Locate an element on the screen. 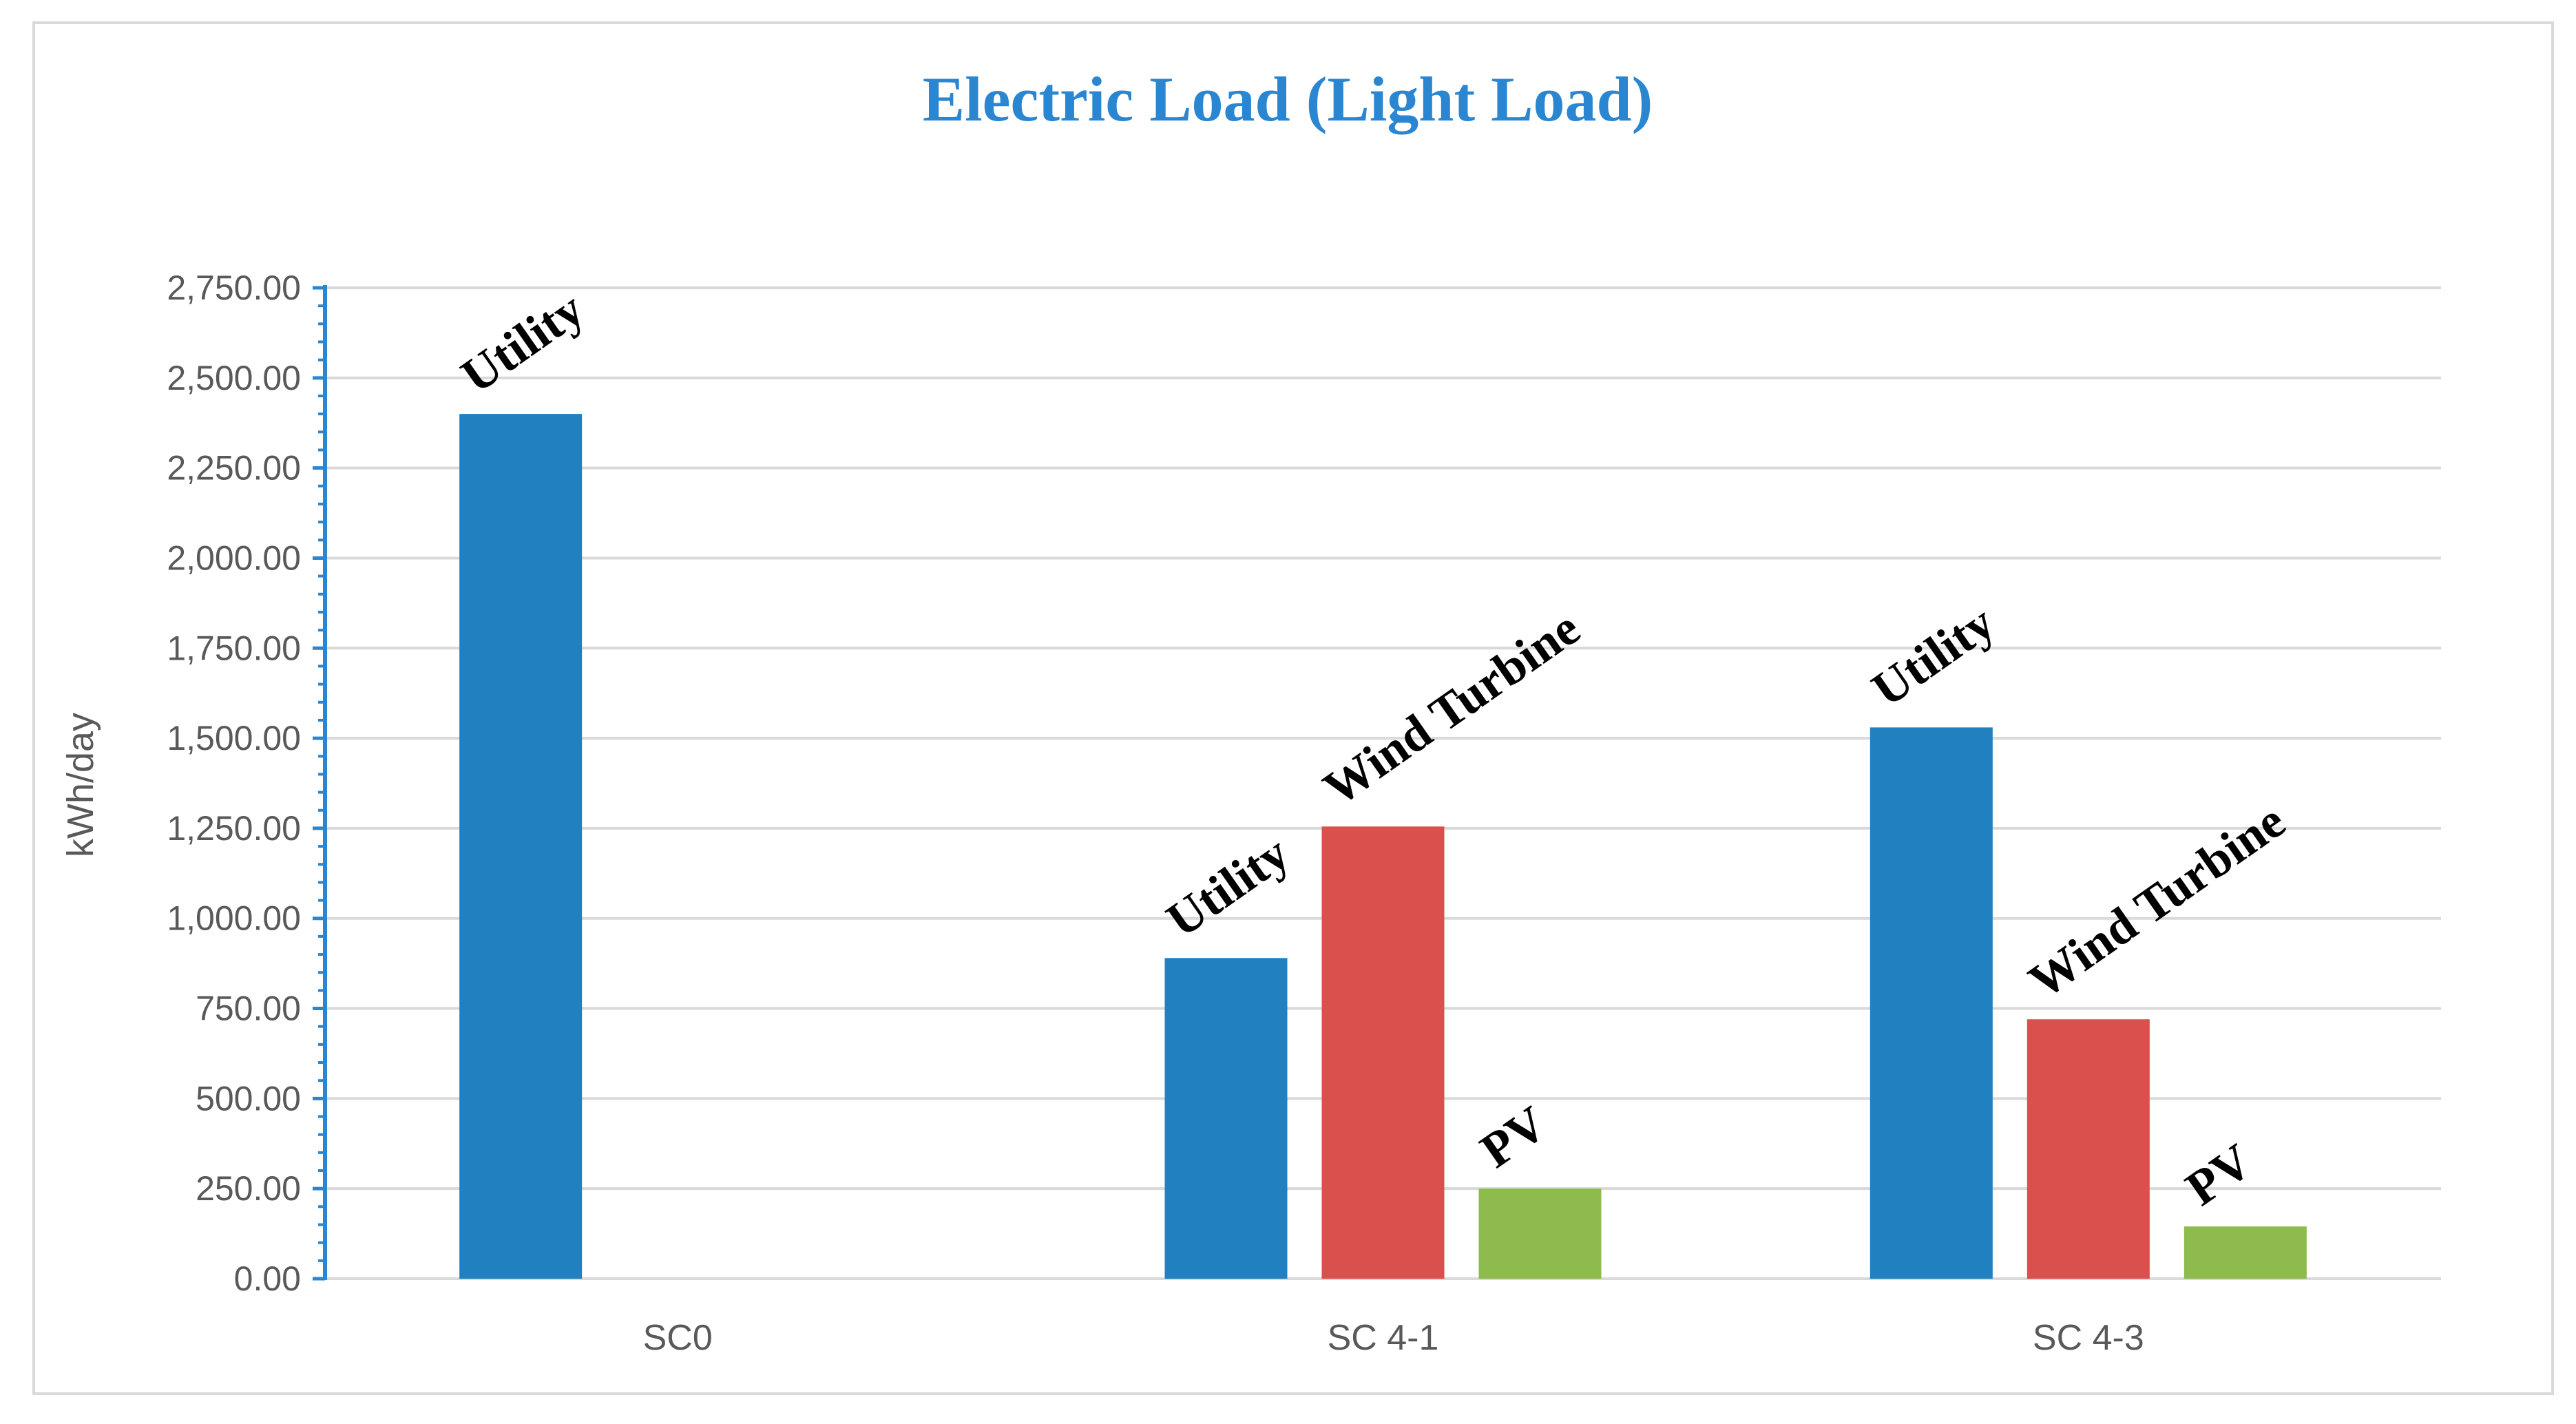 The image size is (2576, 1424). y-tick-label: 2,500.00 is located at coordinates (234, 378).